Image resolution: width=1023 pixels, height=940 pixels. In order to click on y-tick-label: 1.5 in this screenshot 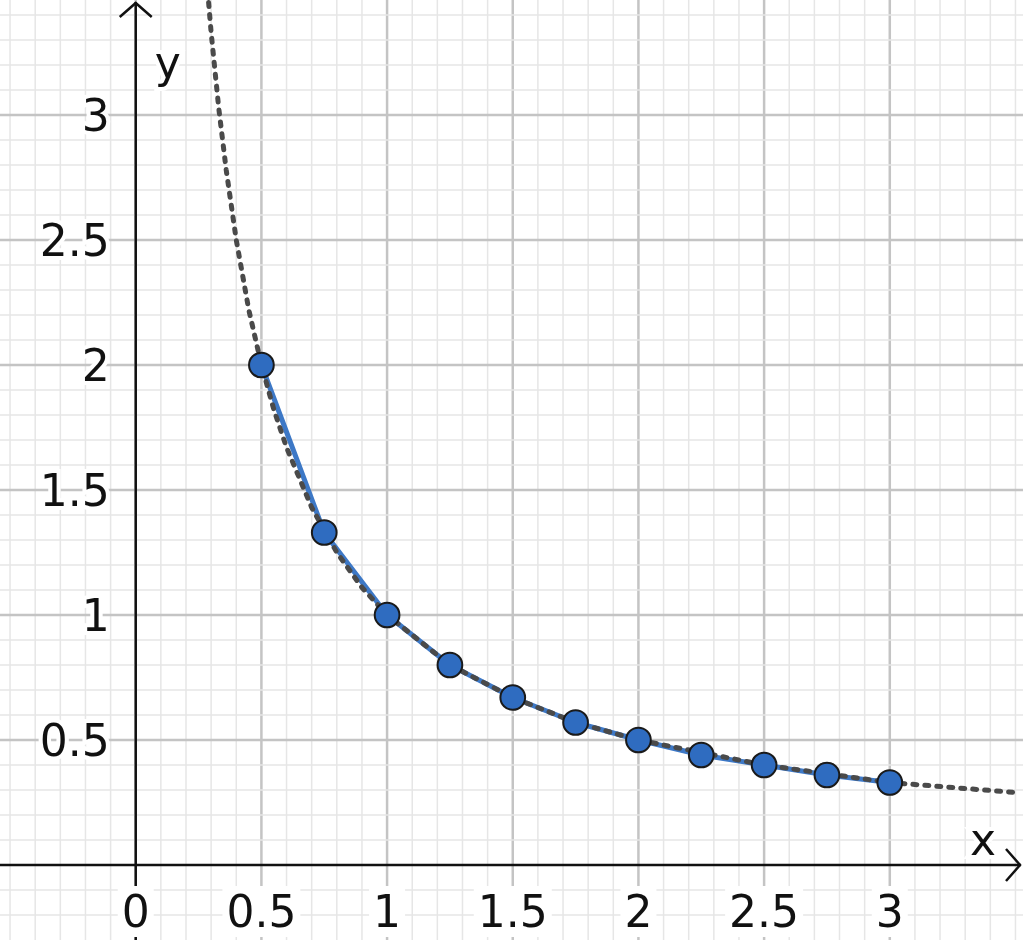, I will do `click(74, 490)`.